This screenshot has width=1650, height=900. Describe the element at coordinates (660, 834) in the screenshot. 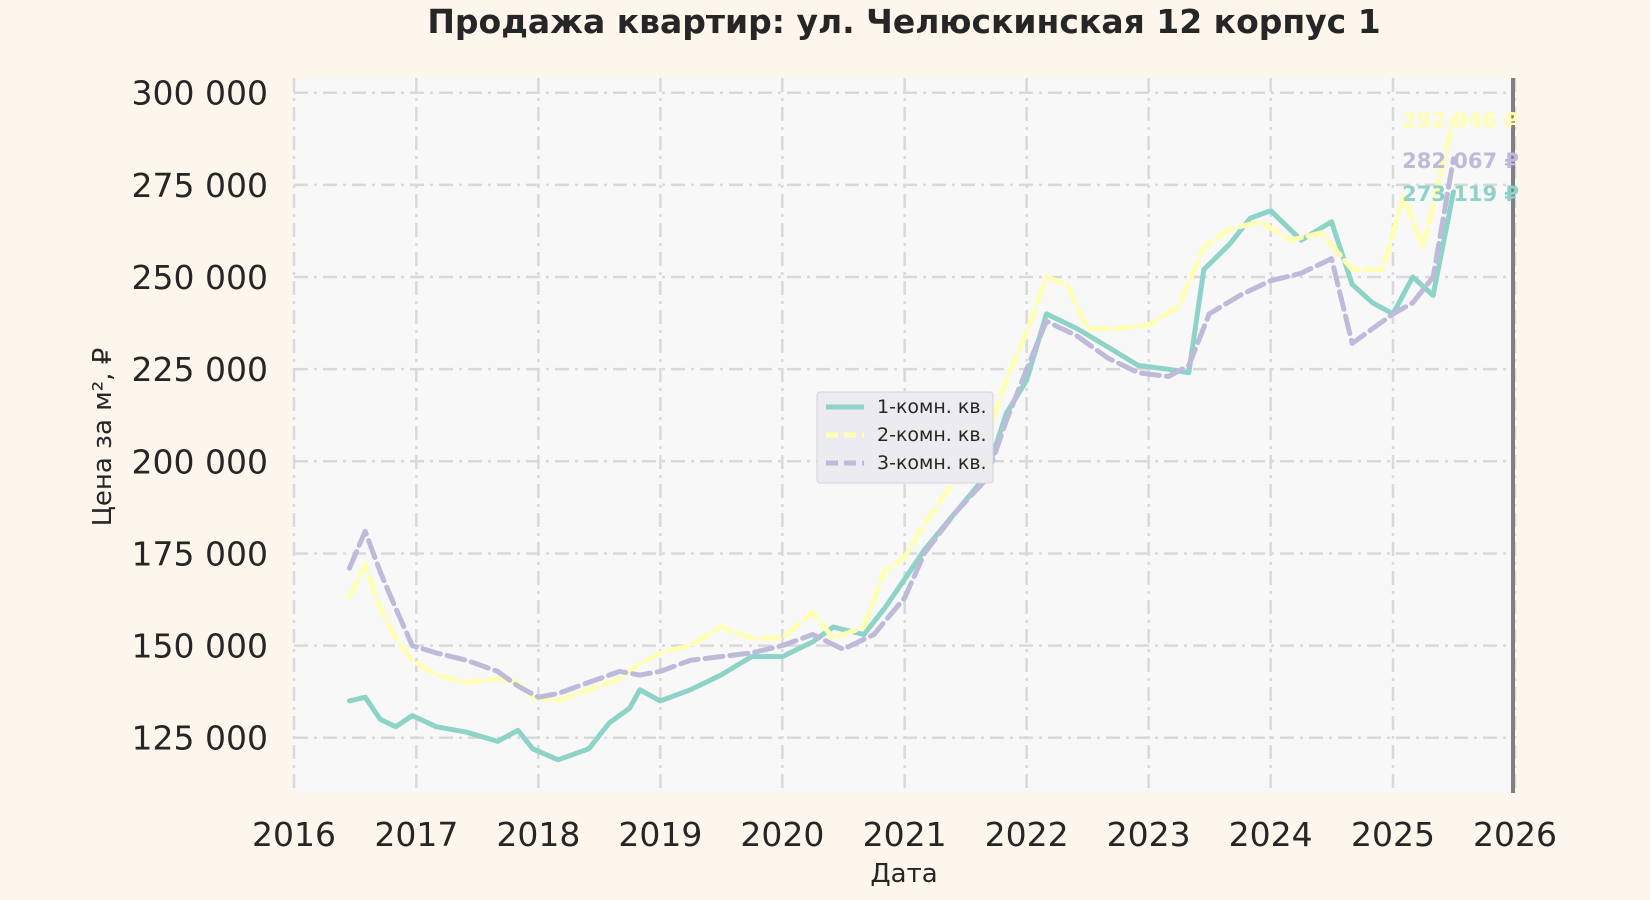

I see `x-tick-label: 2019` at that location.